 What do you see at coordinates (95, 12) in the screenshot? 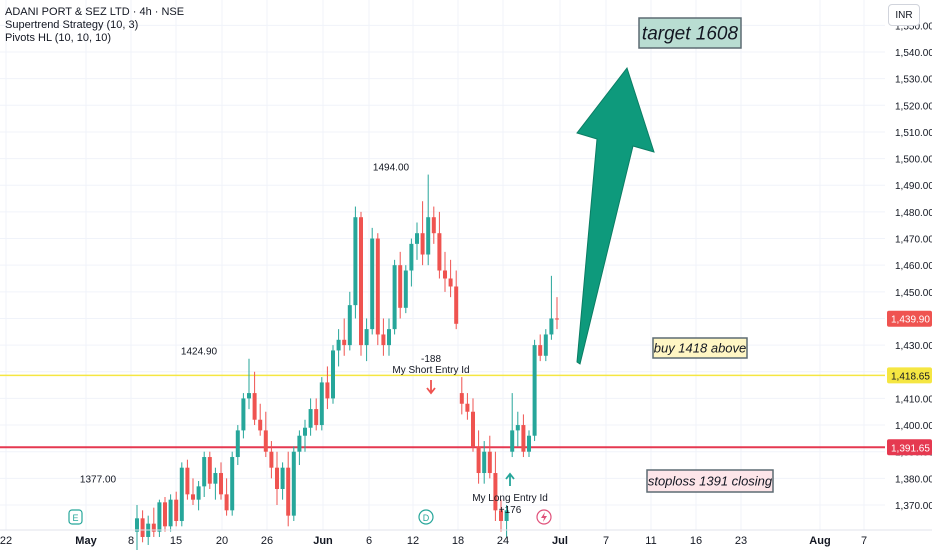
I see `symbol-title: ADANI PORT & SEZ LTD · 4h · NSE` at bounding box center [95, 12].